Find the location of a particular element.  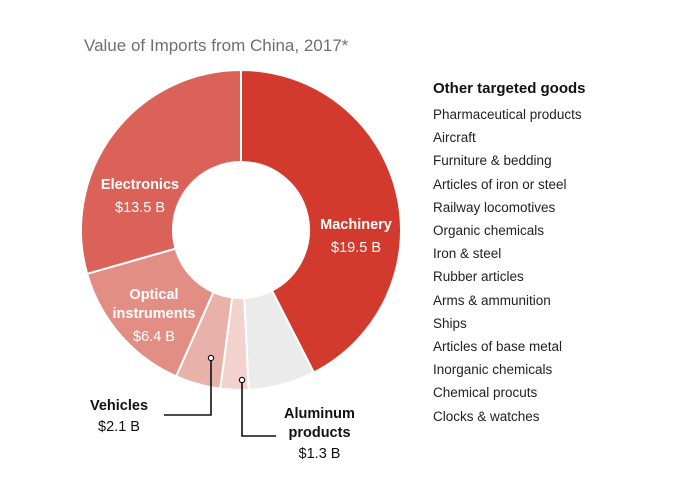

slice-optical-instruments is located at coordinates (150, 312).